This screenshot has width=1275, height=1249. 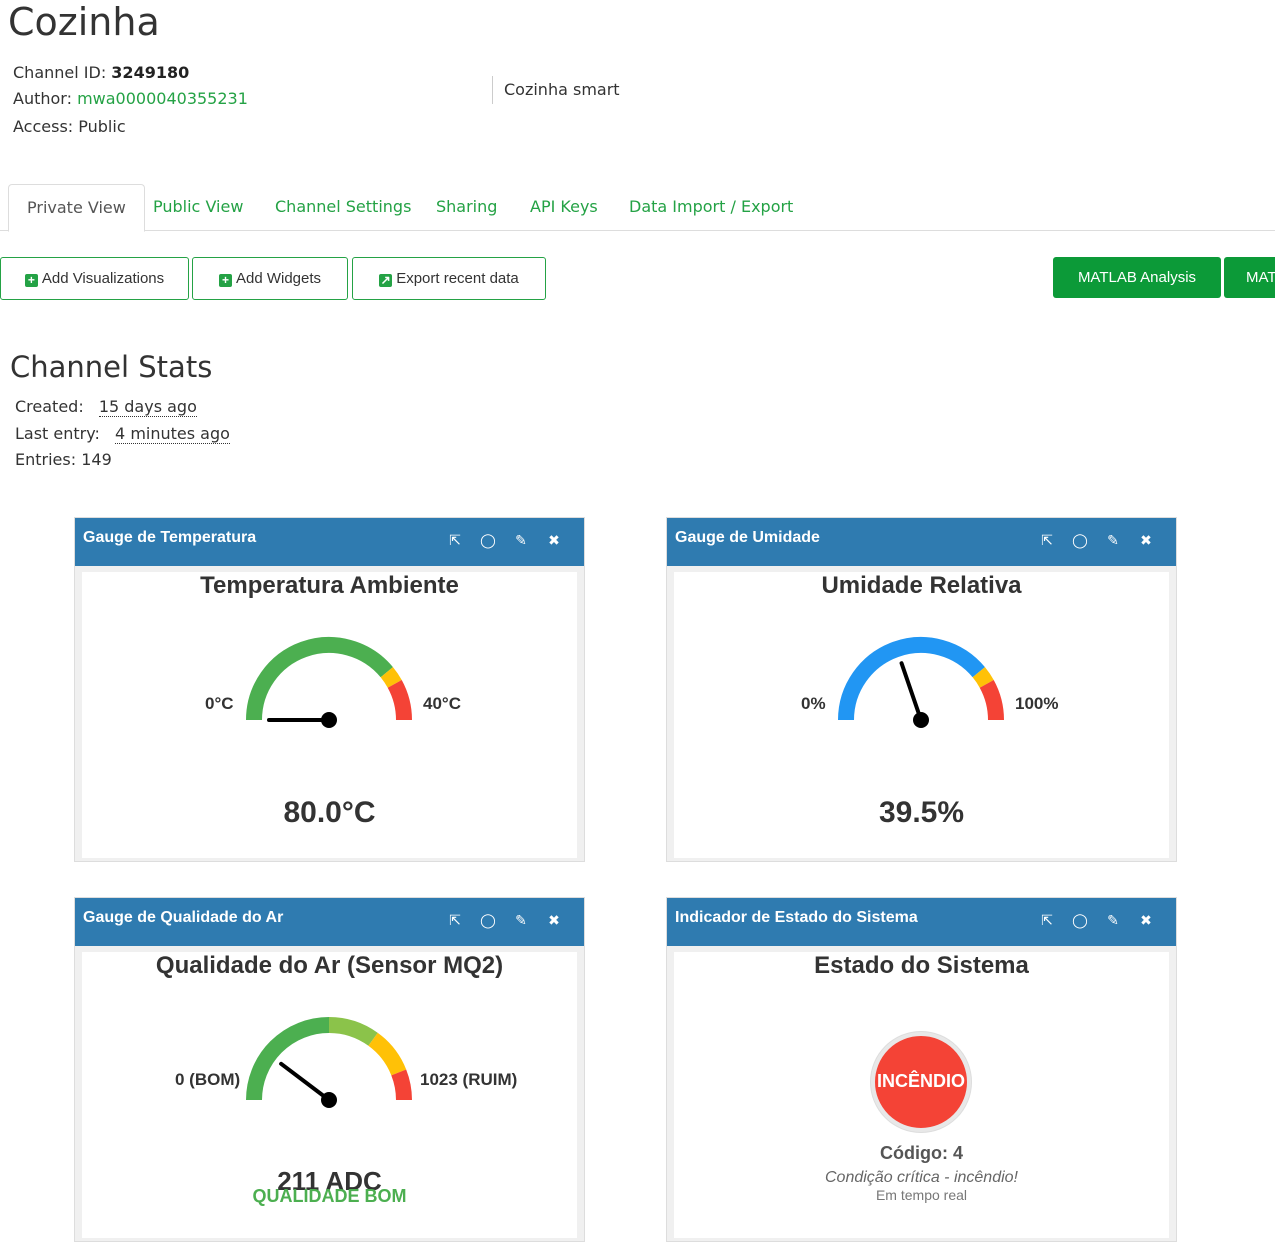 I want to click on temperature-gauge, so click(x=329, y=682).